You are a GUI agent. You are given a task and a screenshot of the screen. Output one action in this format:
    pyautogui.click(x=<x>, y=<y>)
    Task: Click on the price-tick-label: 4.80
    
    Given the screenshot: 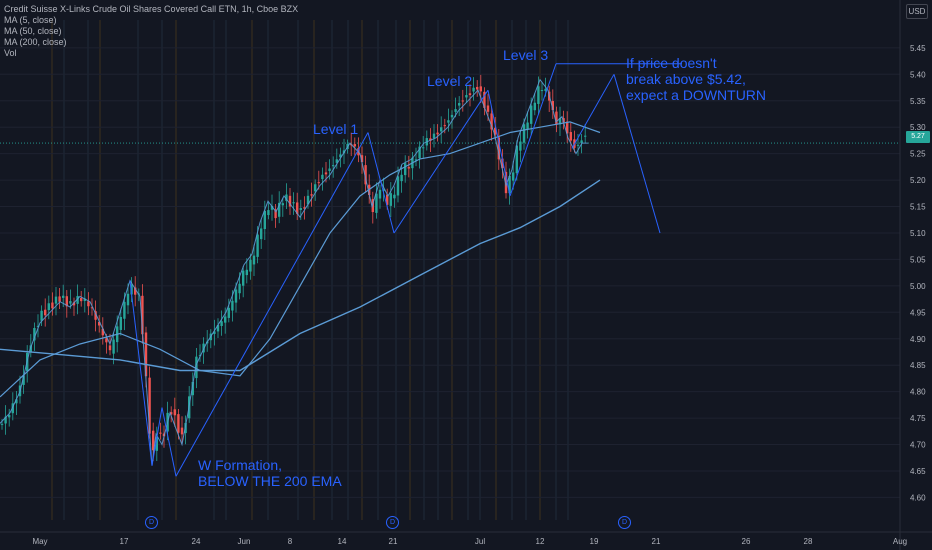 What is the action you would take?
    pyautogui.click(x=918, y=392)
    